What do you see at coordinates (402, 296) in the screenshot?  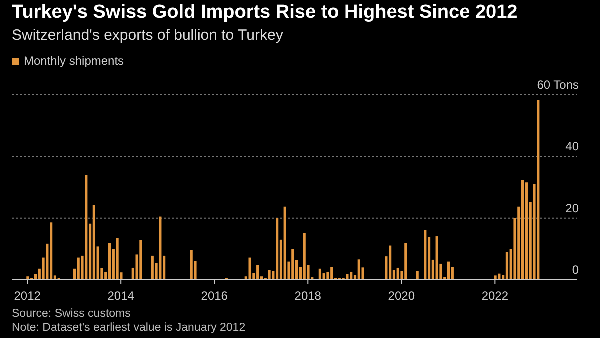 I see `x-tick-label: 2020` at bounding box center [402, 296].